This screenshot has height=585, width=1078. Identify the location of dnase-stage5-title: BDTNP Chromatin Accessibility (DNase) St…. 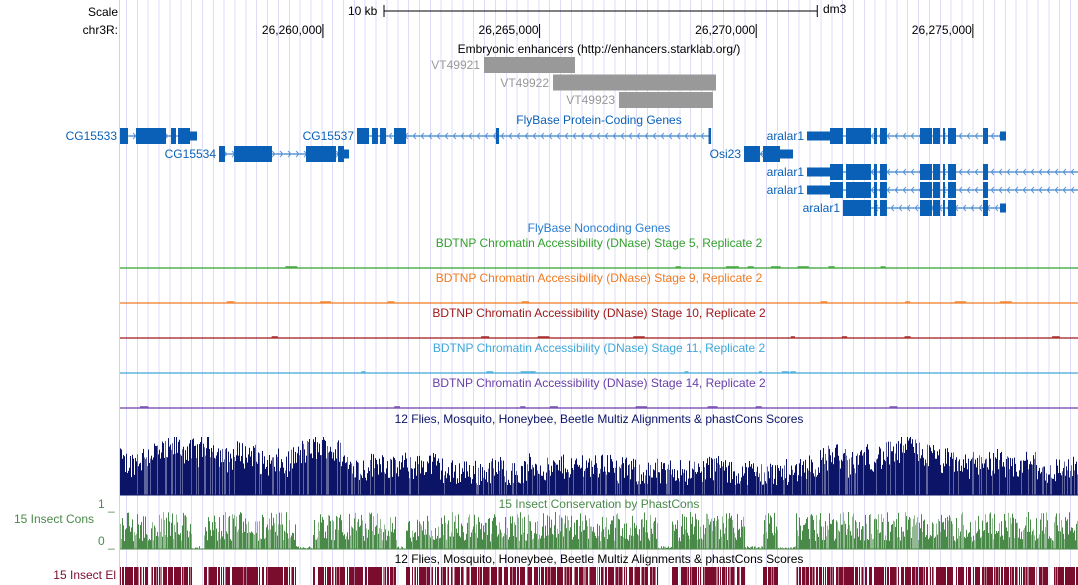
(599, 243).